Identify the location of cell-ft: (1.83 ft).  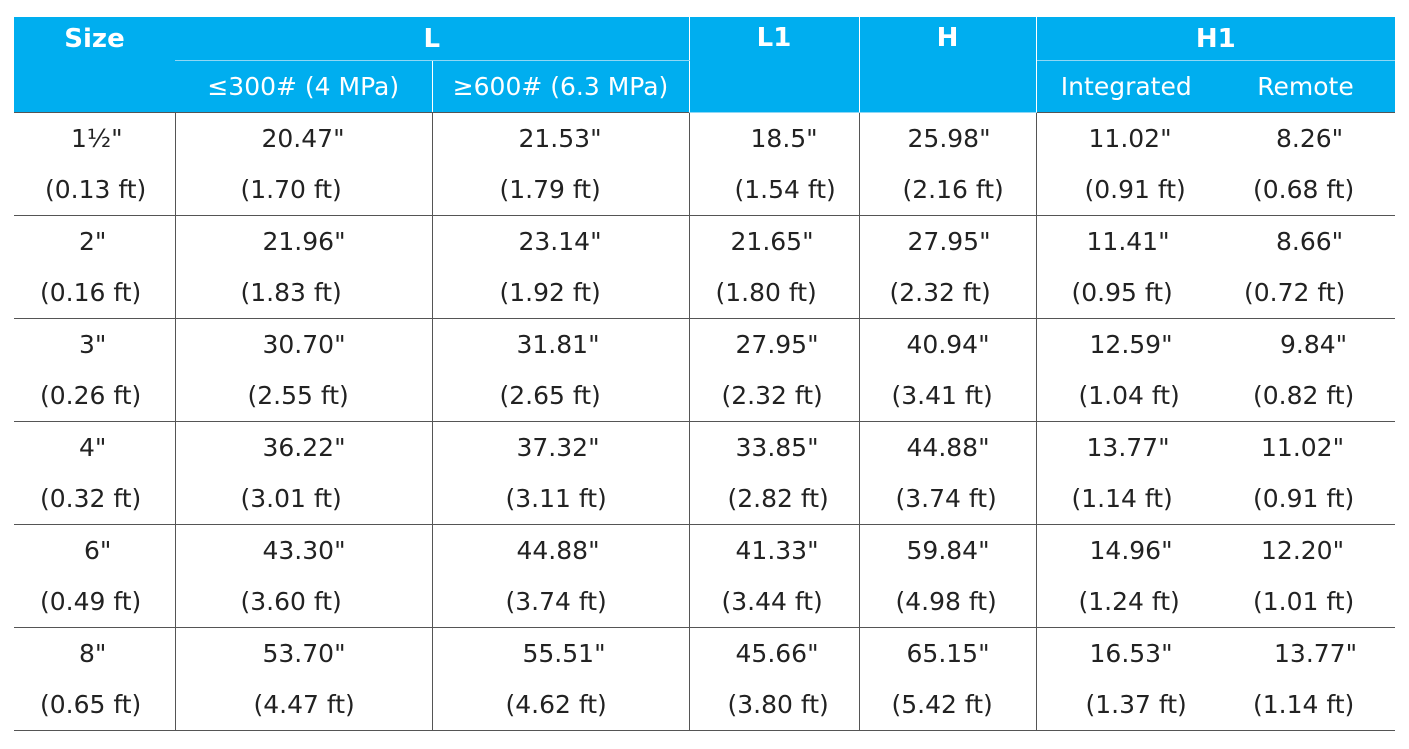
(291, 292).